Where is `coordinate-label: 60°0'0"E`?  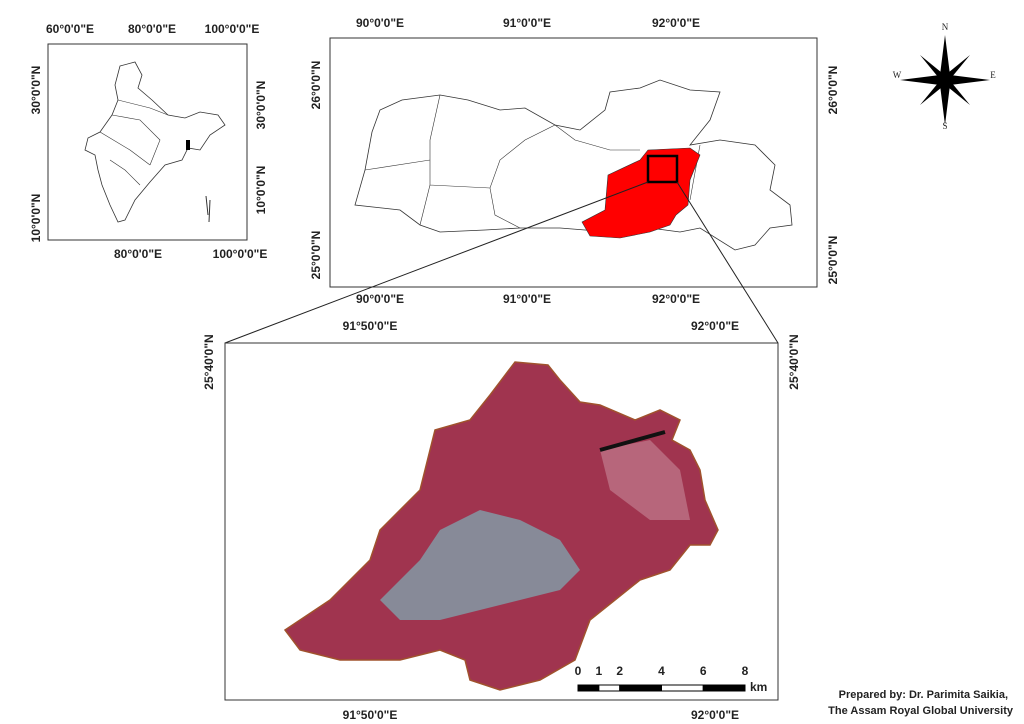
coordinate-label: 60°0'0"E is located at coordinates (70, 29).